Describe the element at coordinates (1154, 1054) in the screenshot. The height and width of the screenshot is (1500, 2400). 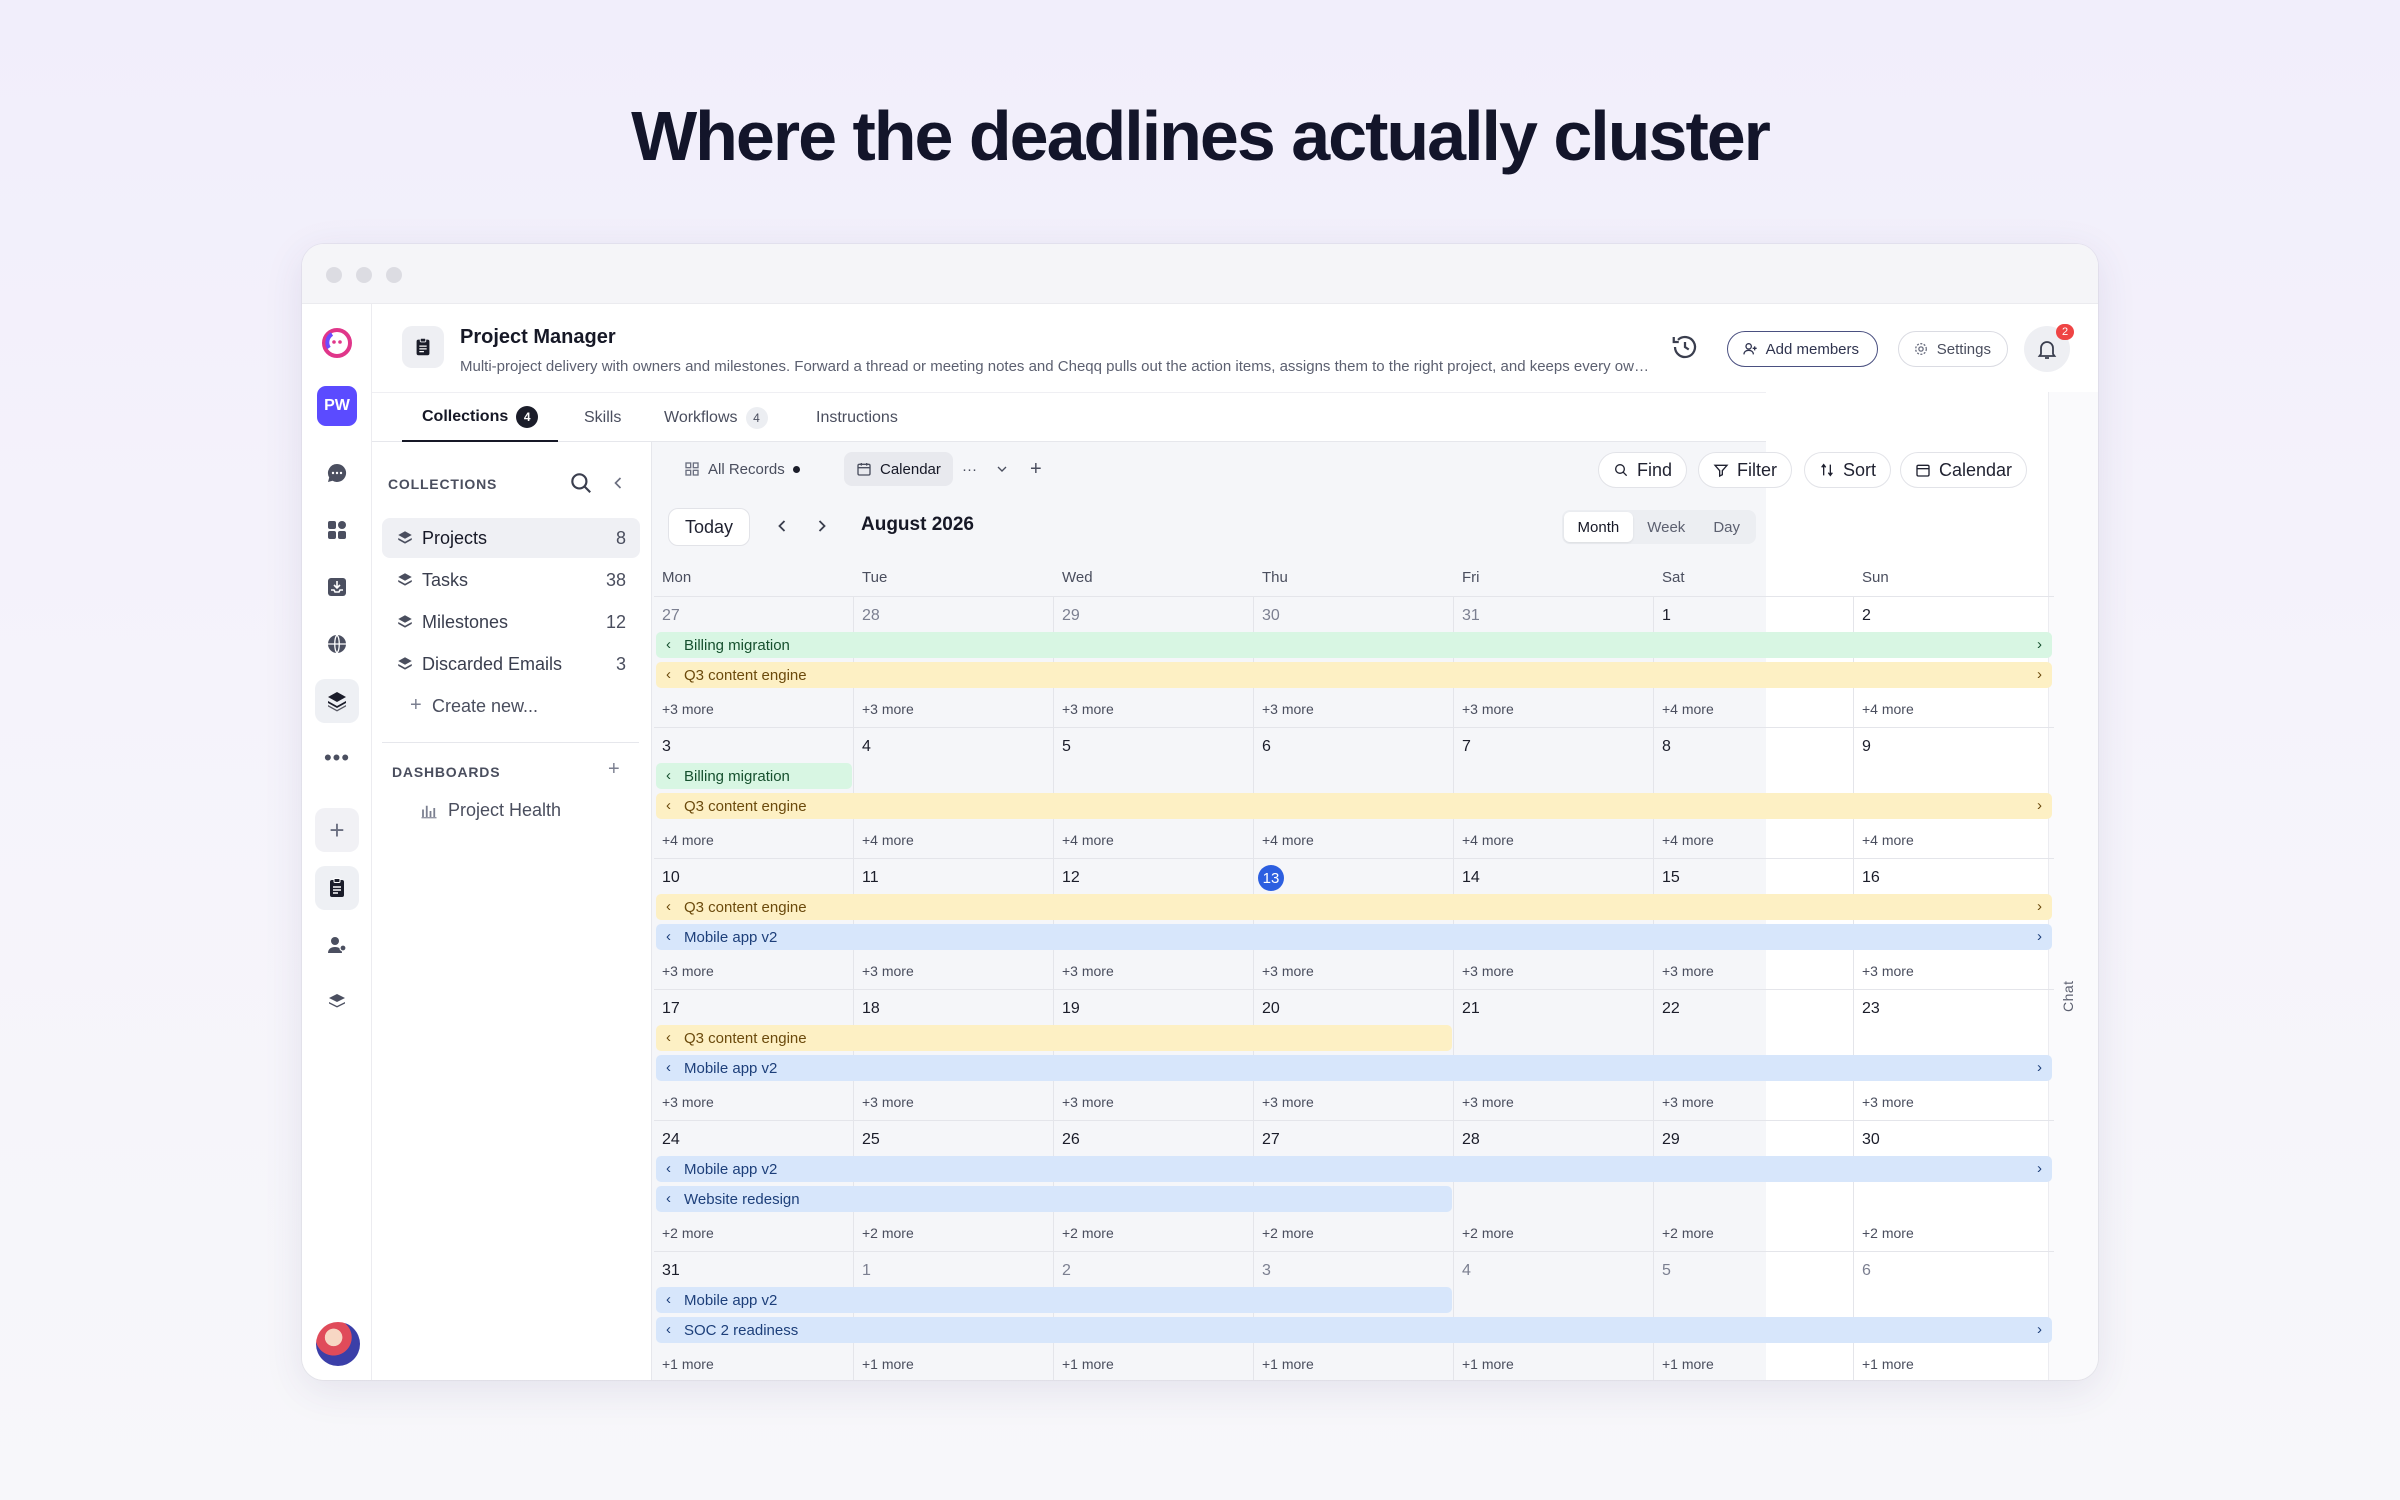
I see `day-cell: 19 +3 more` at that location.